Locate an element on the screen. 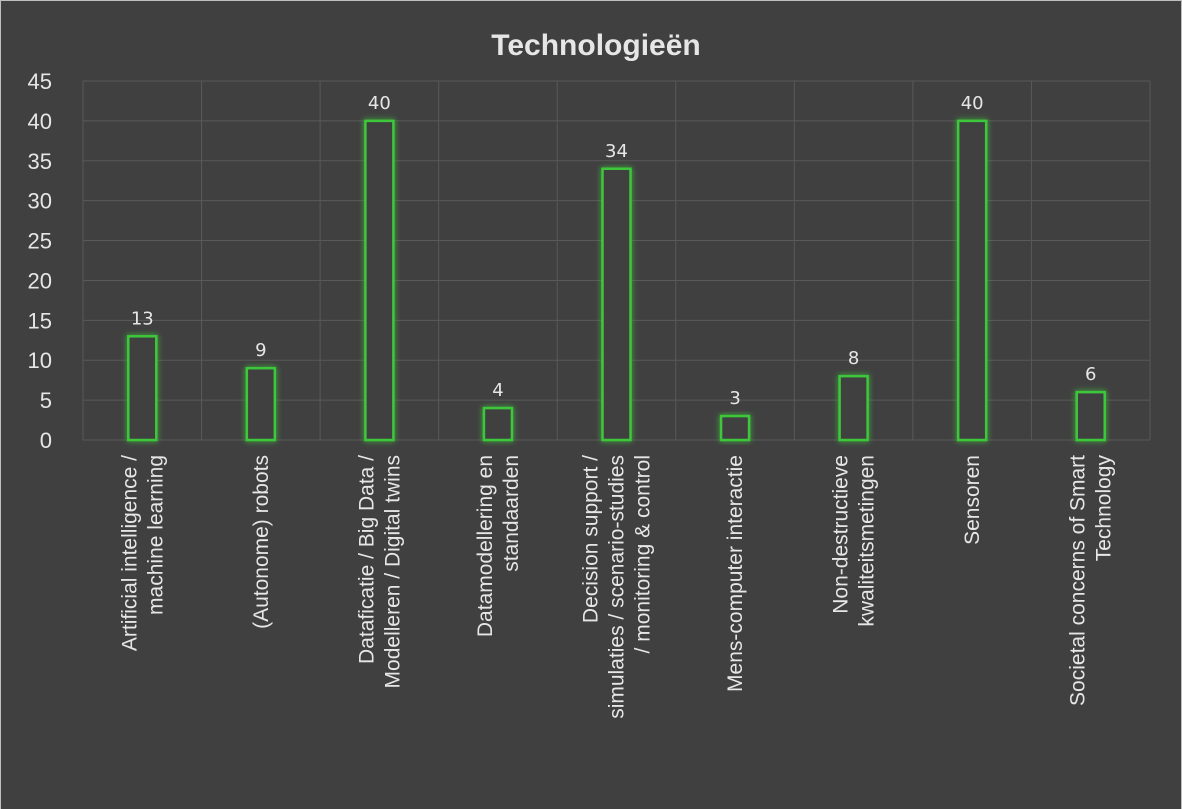 The image size is (1182, 809). y-tick-label: 25 is located at coordinates (40, 241).